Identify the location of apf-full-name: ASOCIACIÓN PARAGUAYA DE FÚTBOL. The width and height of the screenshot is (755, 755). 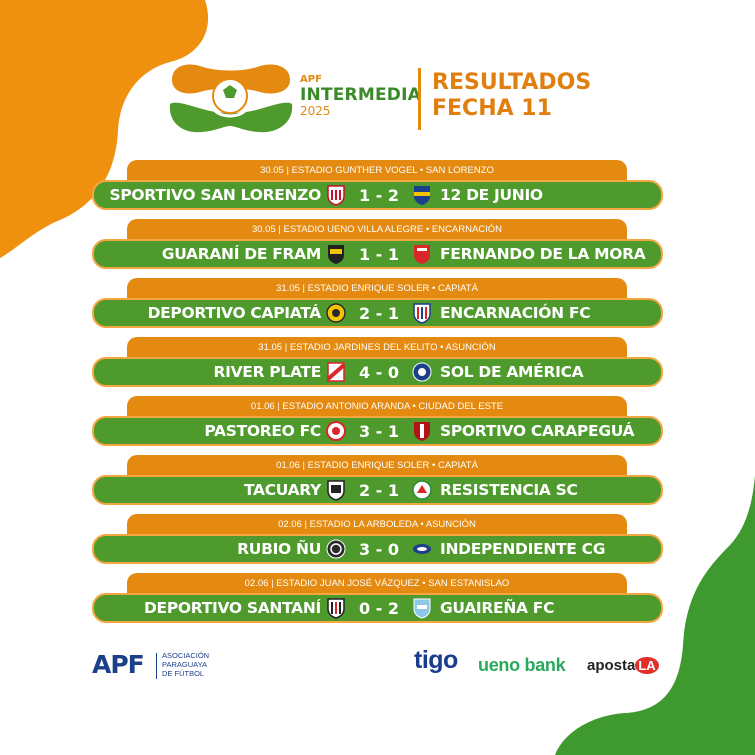
(192, 664).